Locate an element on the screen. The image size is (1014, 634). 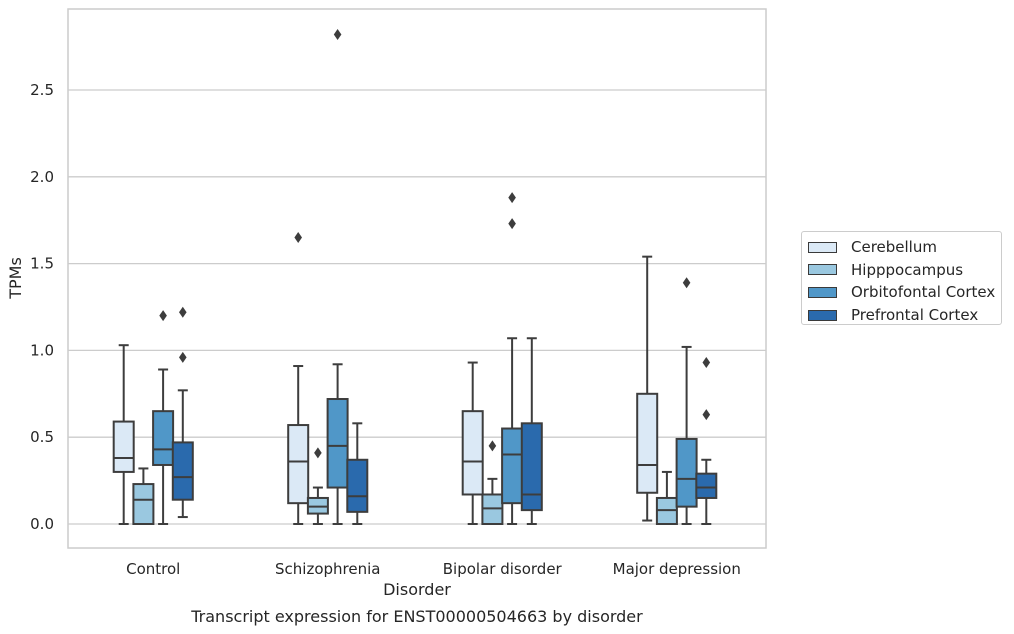
x-axis-title: Disorder is located at coordinates (417, 589).